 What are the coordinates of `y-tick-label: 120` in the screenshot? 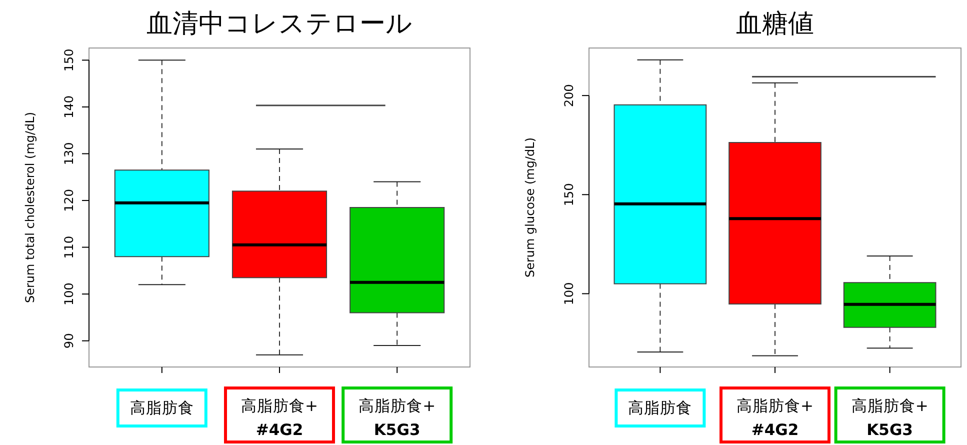 It's located at (69, 200).